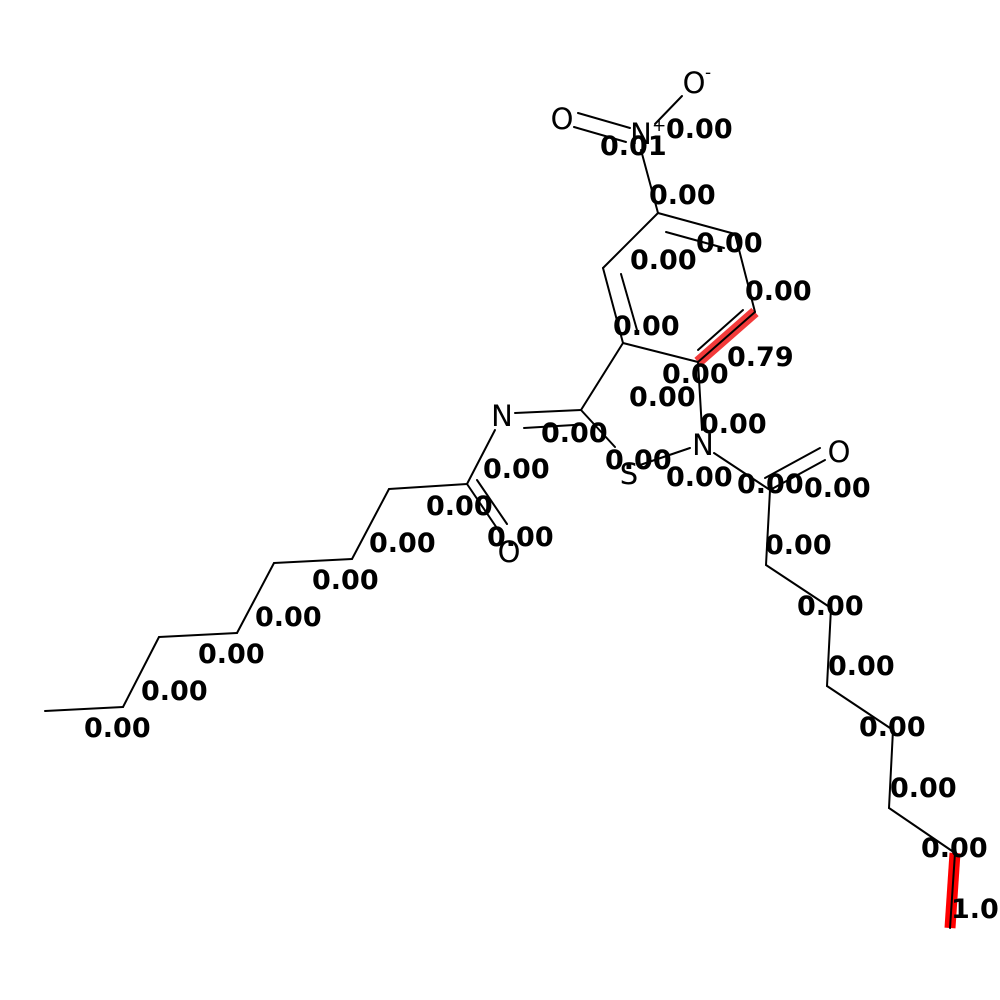  Describe the element at coordinates (703, 445) in the screenshot. I see `atom-ring-nitrogen: N` at that location.